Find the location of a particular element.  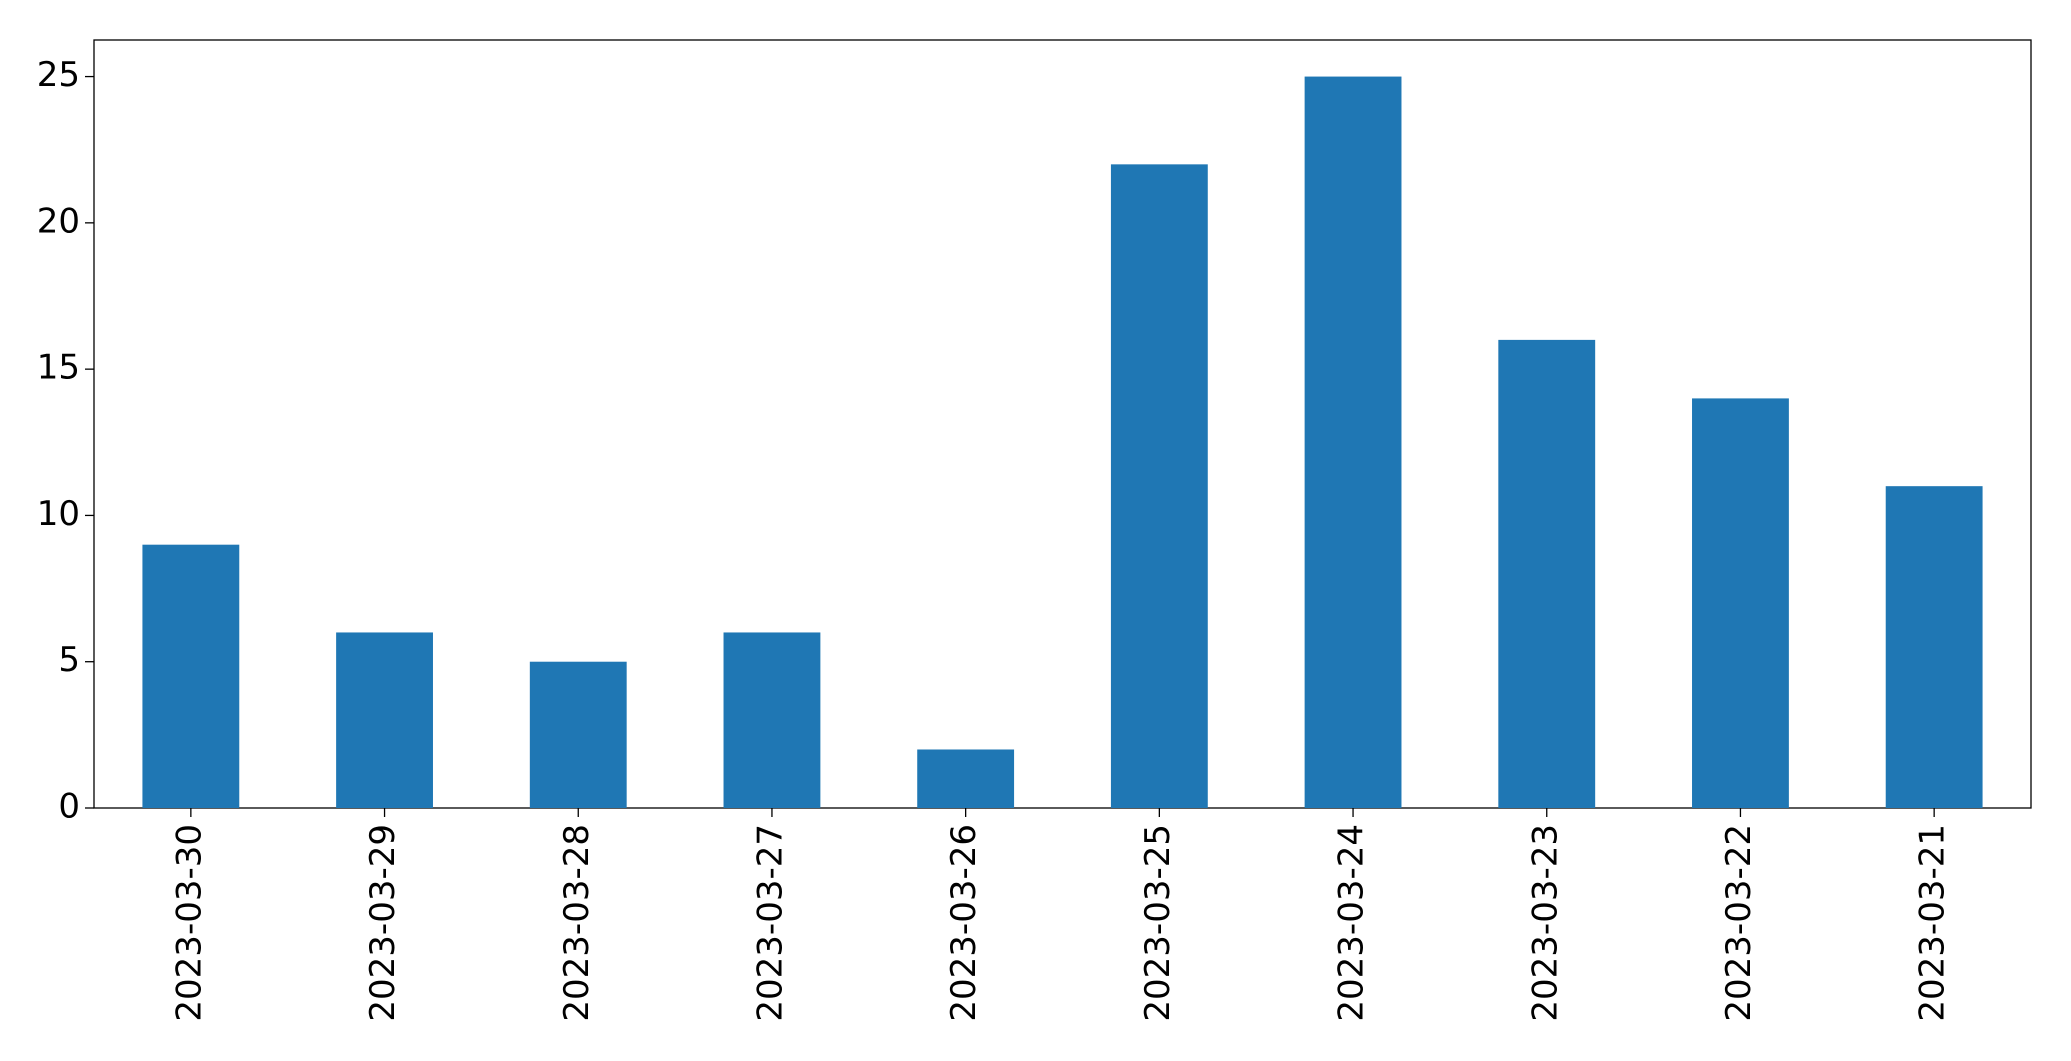

y-tick-label: 20 is located at coordinates (58, 221).